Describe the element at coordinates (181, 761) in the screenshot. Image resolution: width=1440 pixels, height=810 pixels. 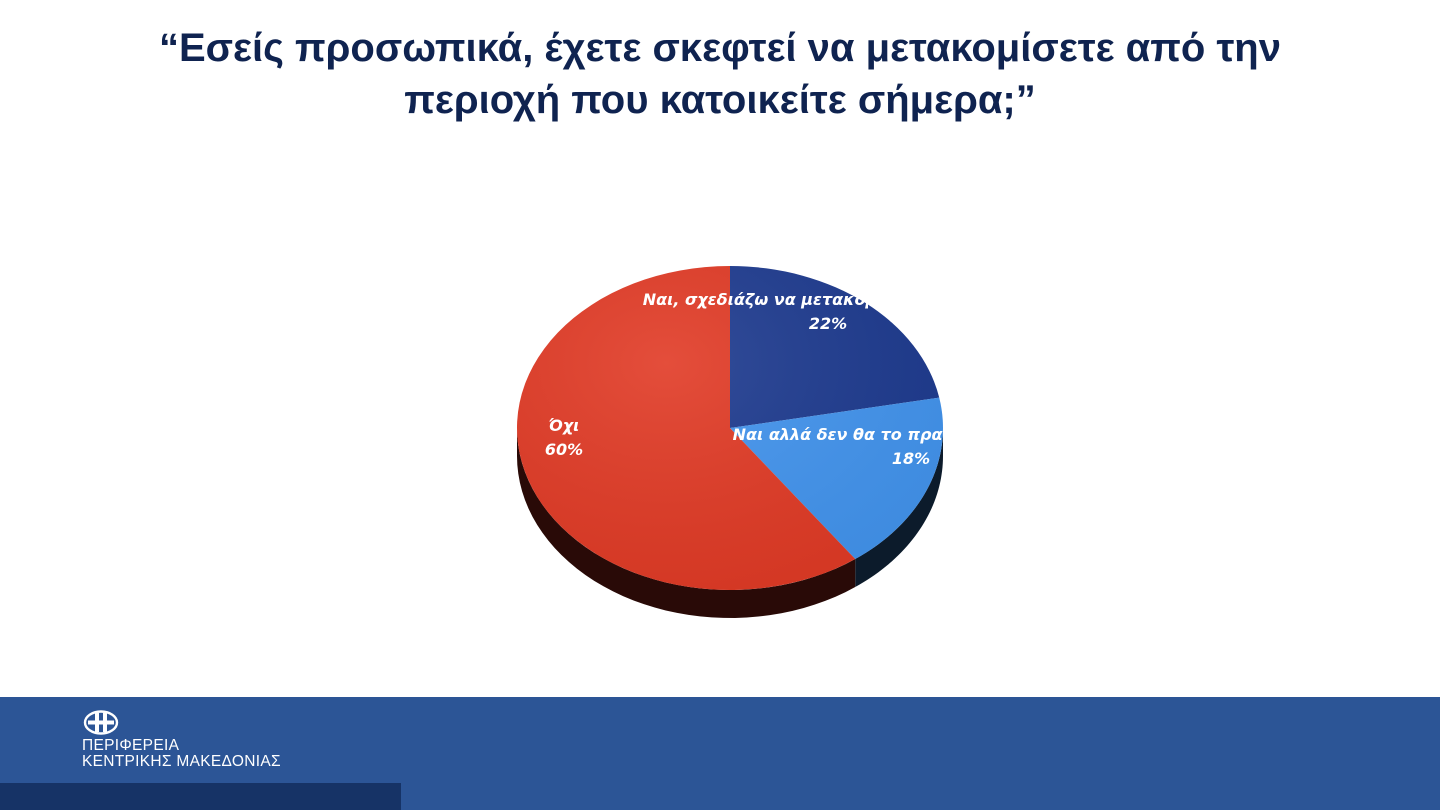
I see `org-line-2: ΚΕΝΤΡΙΚΗΣ ΜΑΚΕΔΟΝΙΑΣ` at that location.